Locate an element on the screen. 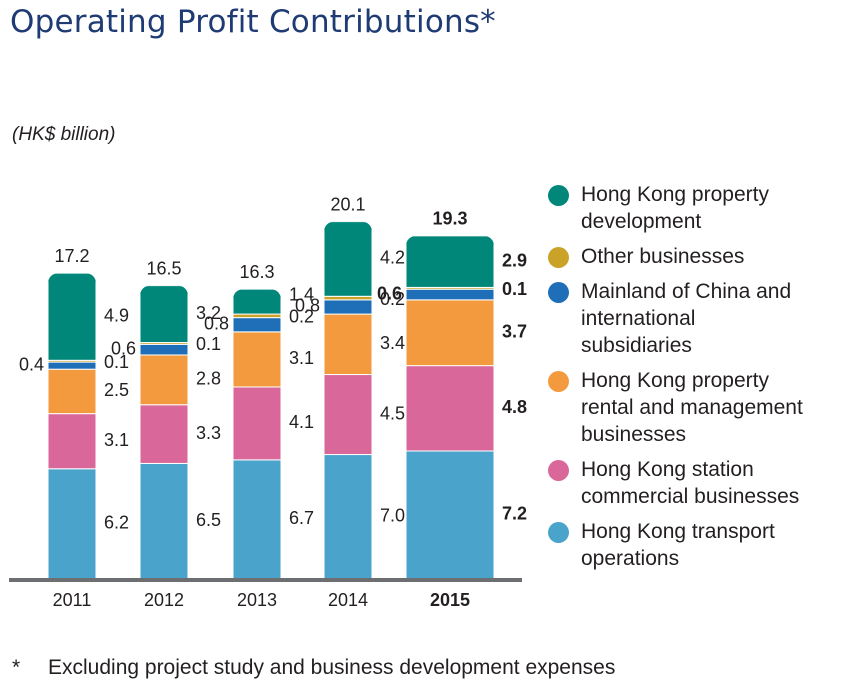  label-hk_rental-2013: 3.1 is located at coordinates (301, 358).